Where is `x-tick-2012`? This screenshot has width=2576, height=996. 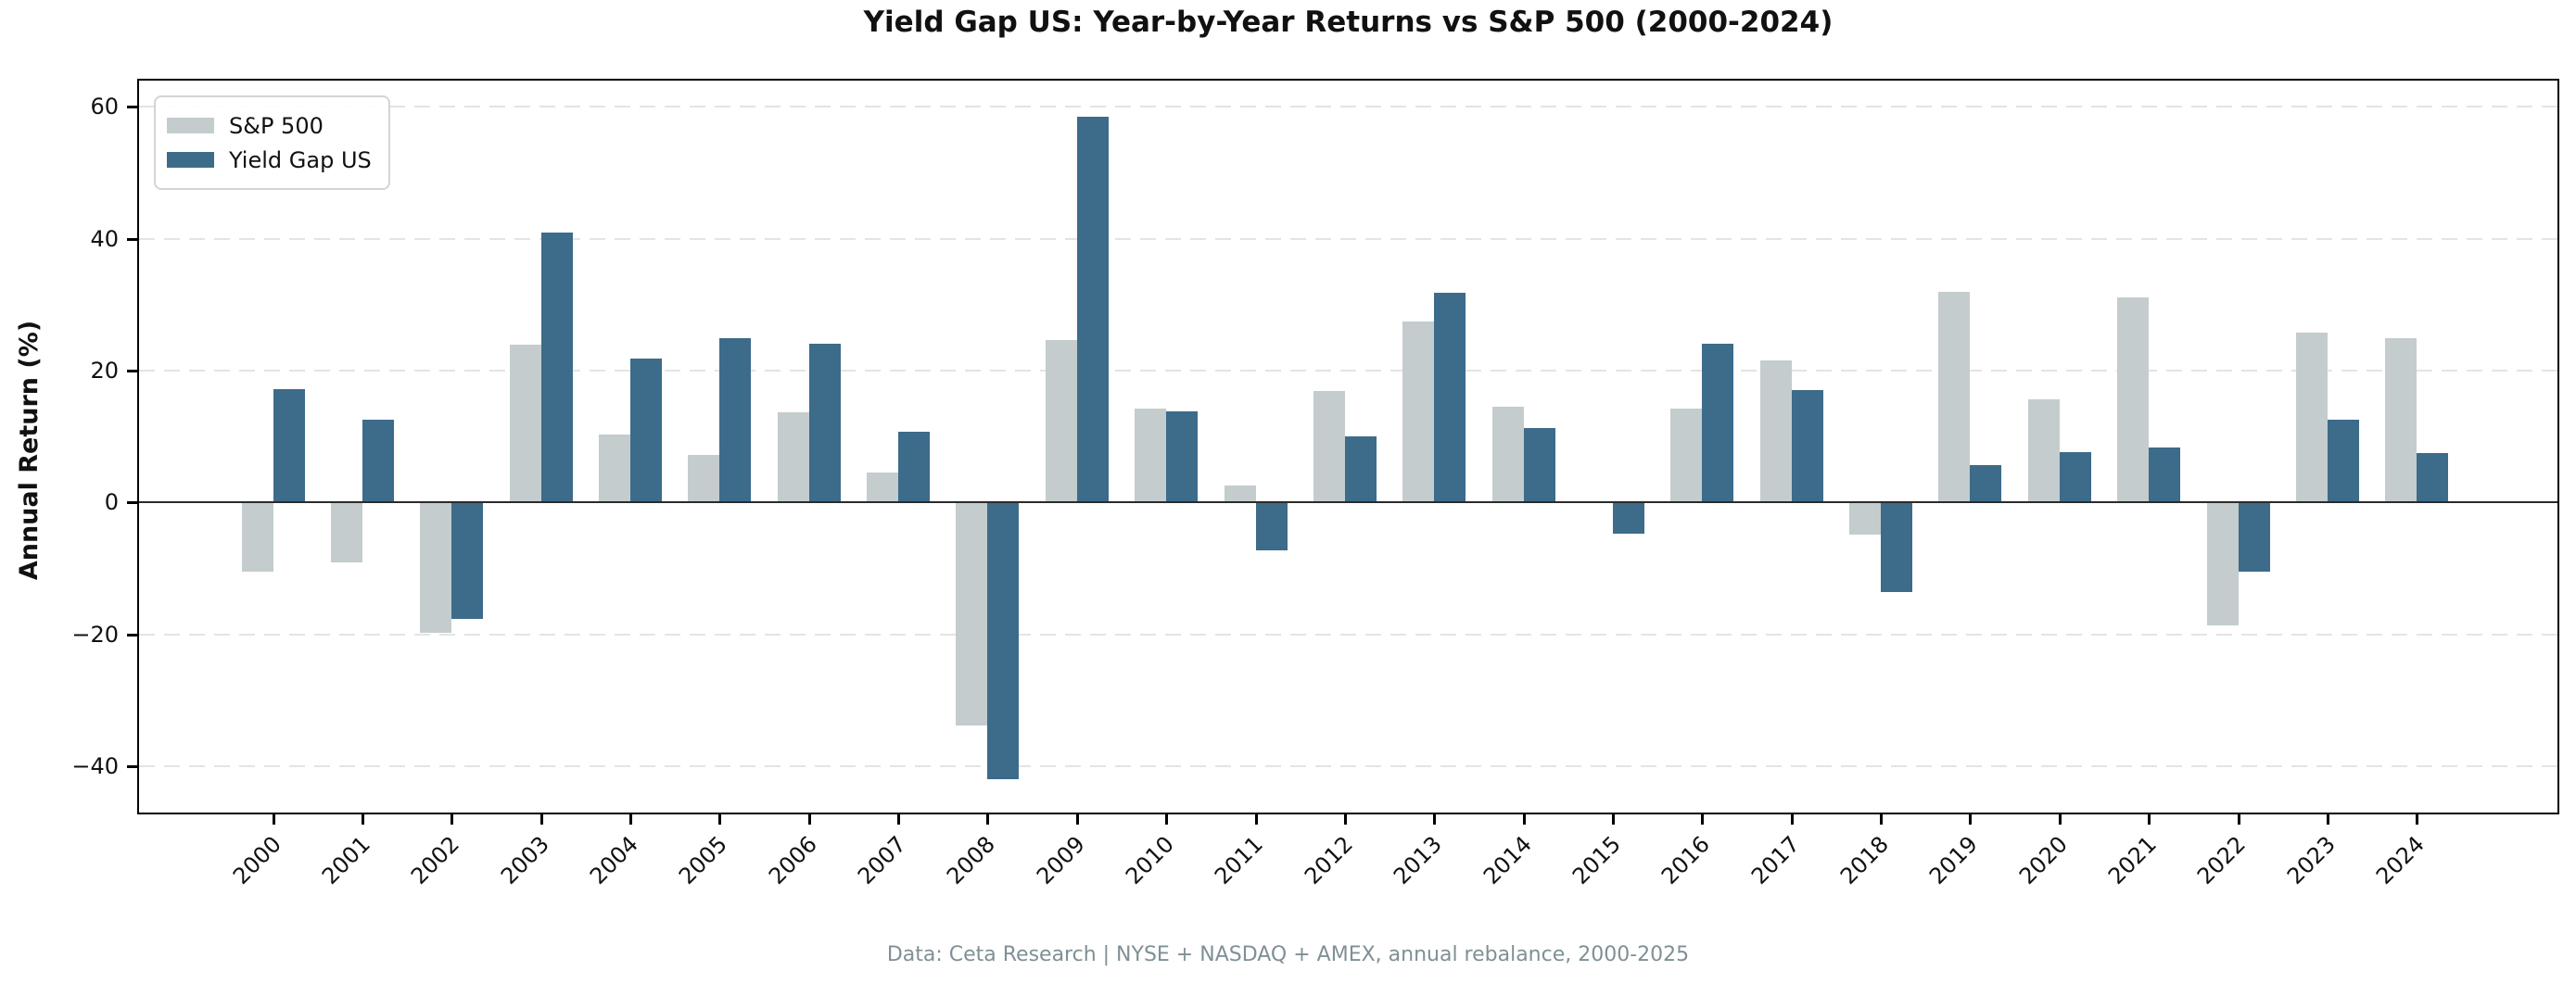 x-tick-2012 is located at coordinates (1345, 819).